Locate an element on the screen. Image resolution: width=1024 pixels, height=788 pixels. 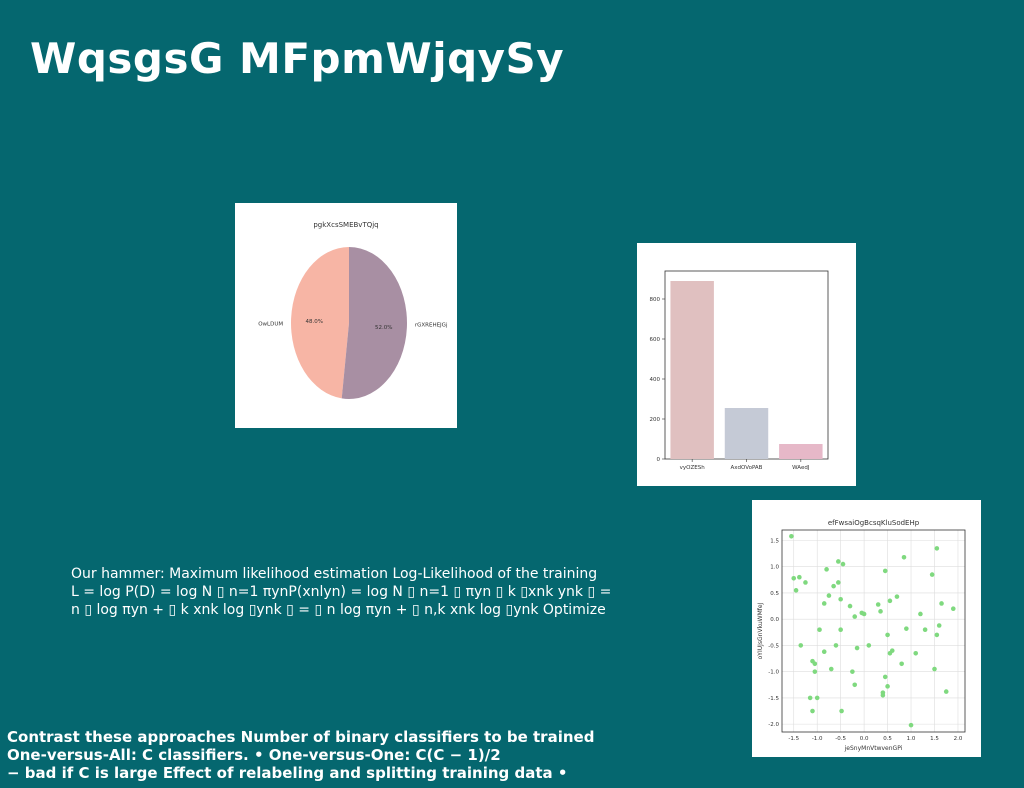
y-tick-label: 600 is located at coordinates (655, 340).